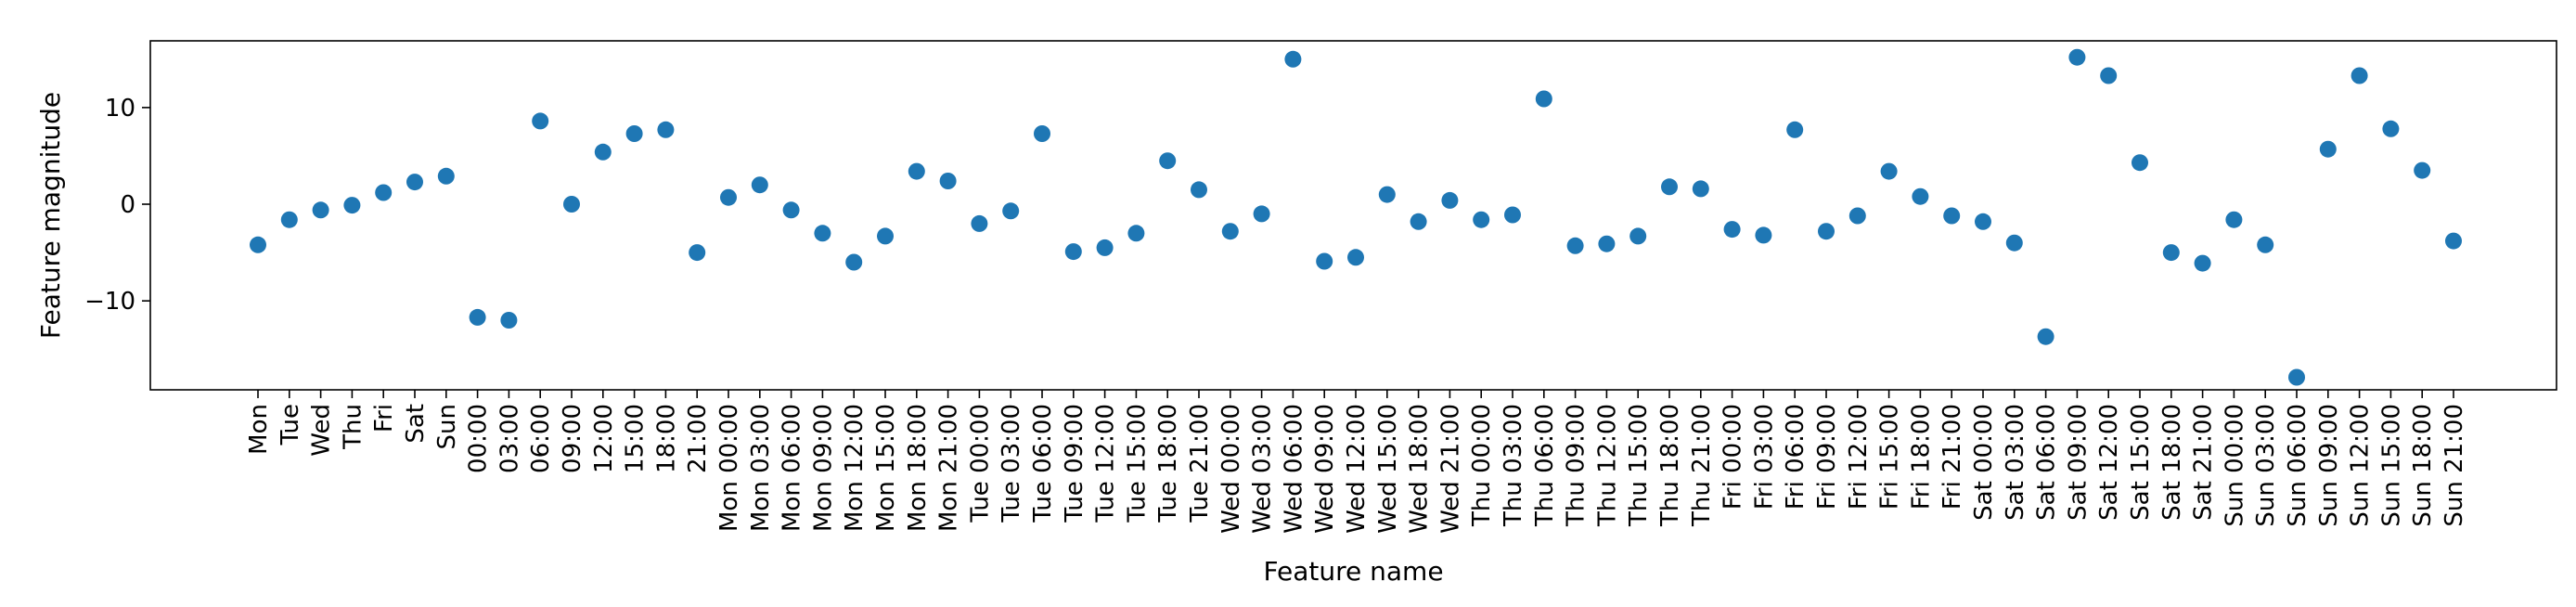 This screenshot has width=2576, height=607. I want to click on x-tick-label: 21:00, so click(698, 438).